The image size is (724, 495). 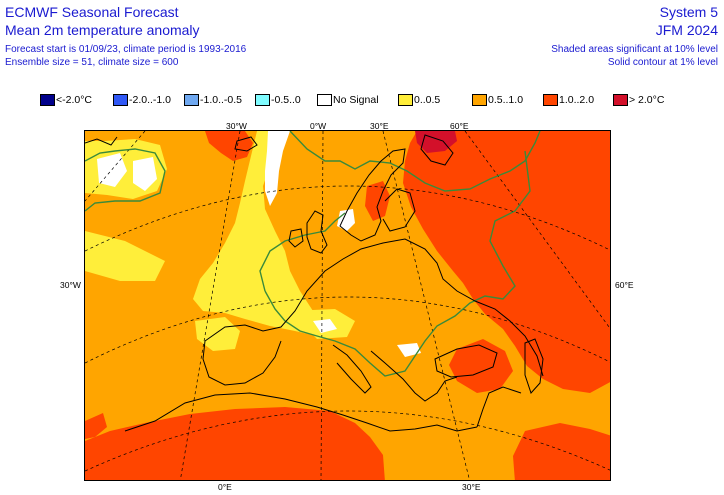 I want to click on anomaly-region-iceland-yellow, so click(x=125, y=256).